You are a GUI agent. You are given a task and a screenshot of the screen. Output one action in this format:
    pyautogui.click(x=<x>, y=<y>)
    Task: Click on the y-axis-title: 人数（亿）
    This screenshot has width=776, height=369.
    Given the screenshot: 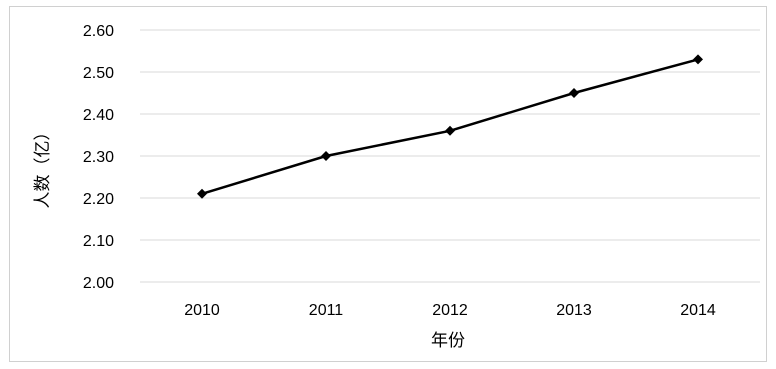 What is the action you would take?
    pyautogui.click(x=43, y=166)
    